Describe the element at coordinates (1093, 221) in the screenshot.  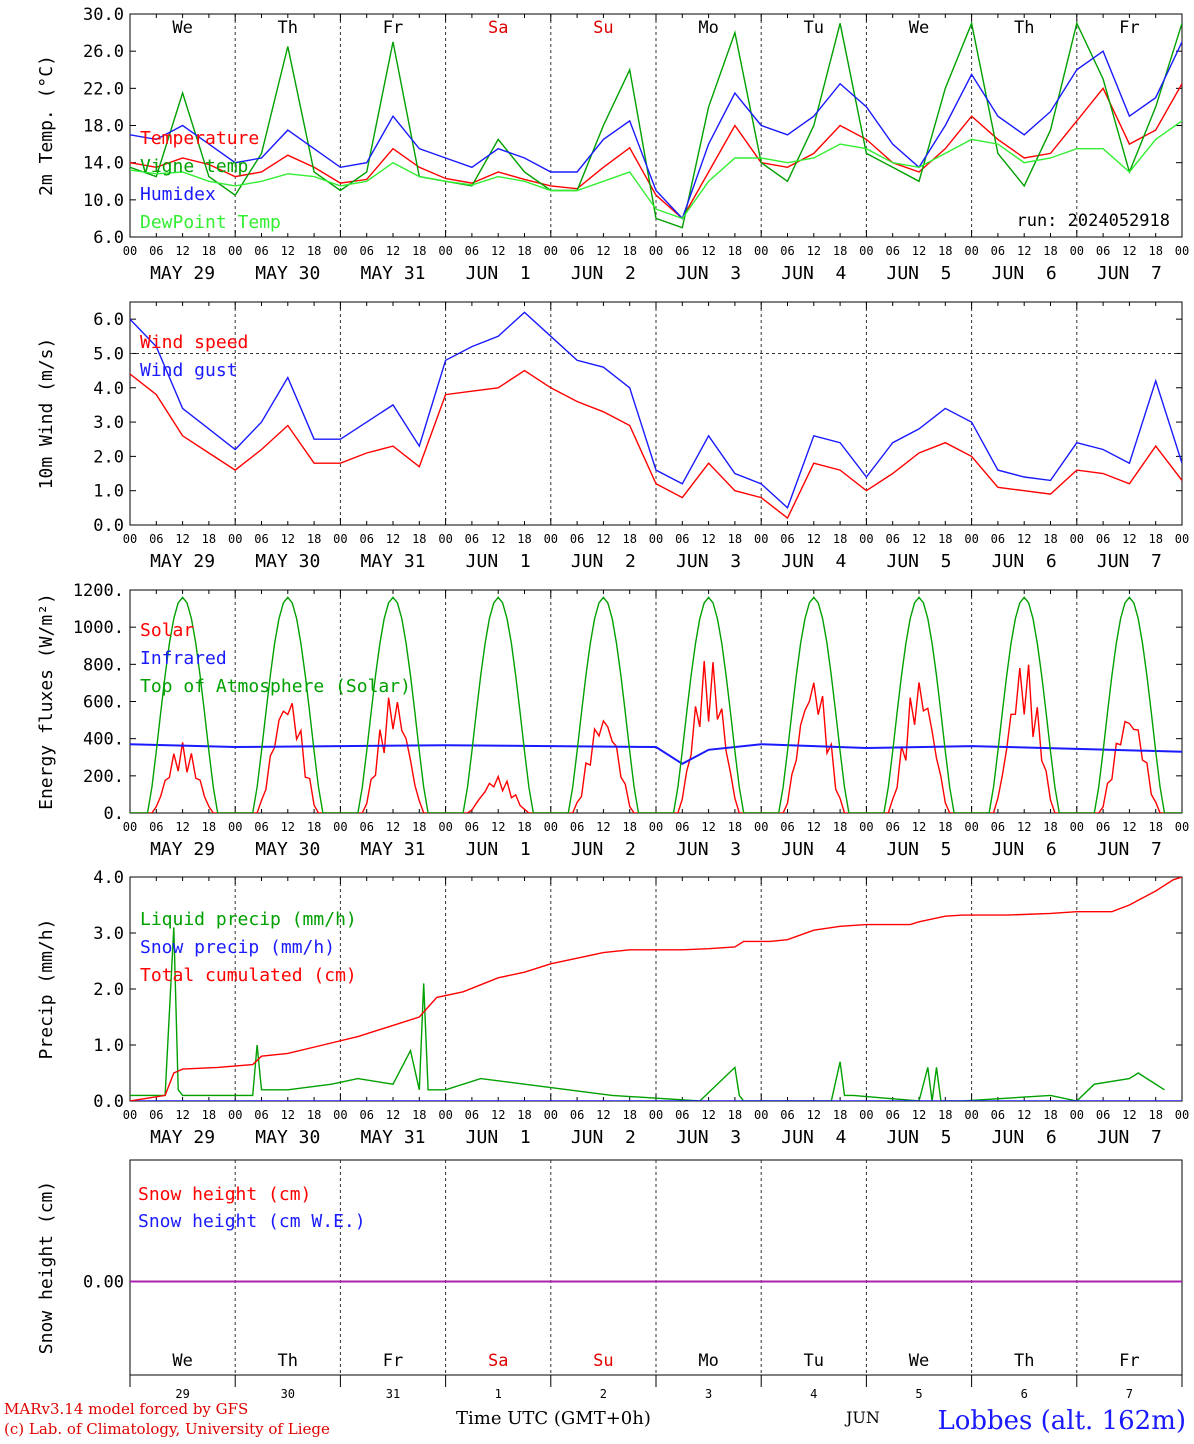
I see `run-label: run: 2024052918` at that location.